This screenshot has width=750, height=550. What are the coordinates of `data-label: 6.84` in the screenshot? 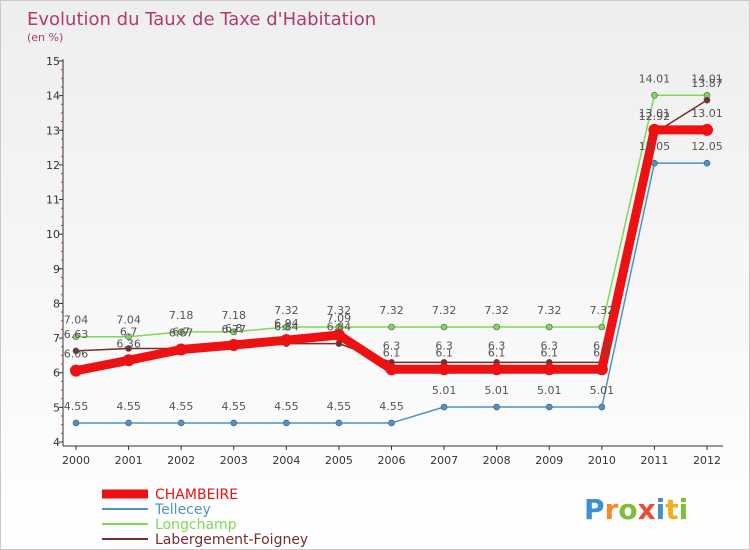 It's located at (286, 327).